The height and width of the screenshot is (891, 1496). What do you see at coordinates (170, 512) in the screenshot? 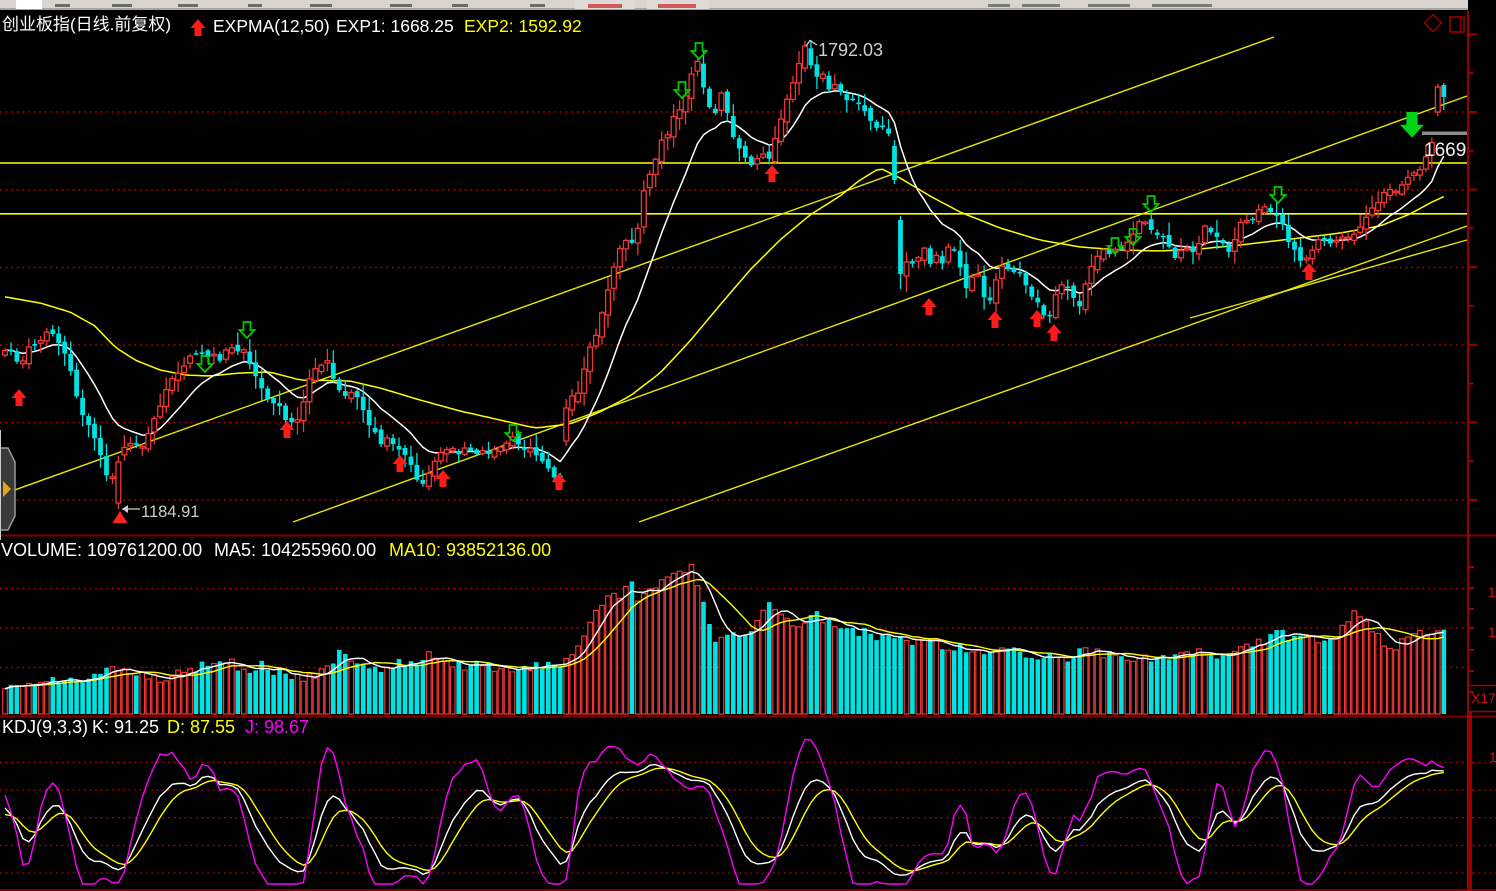
I see `svg-text: 1184.91` at bounding box center [170, 512].